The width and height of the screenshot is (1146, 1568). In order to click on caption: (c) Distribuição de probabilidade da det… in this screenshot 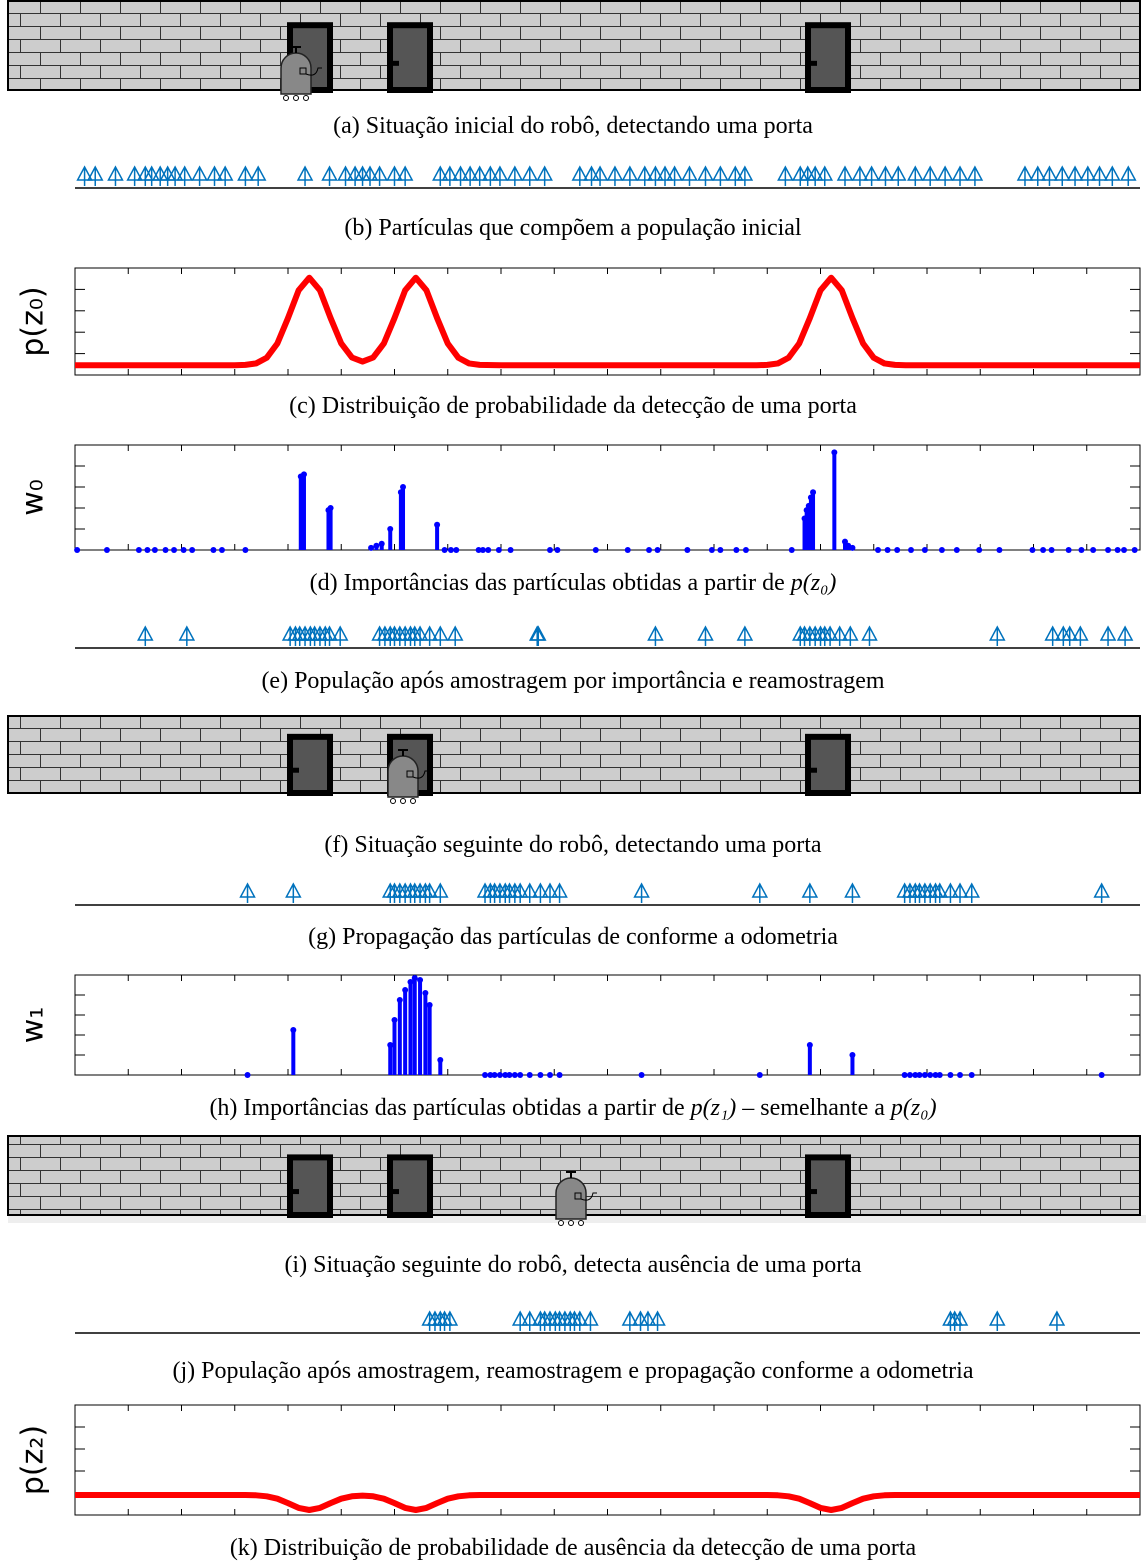, I will do `click(573, 406)`.